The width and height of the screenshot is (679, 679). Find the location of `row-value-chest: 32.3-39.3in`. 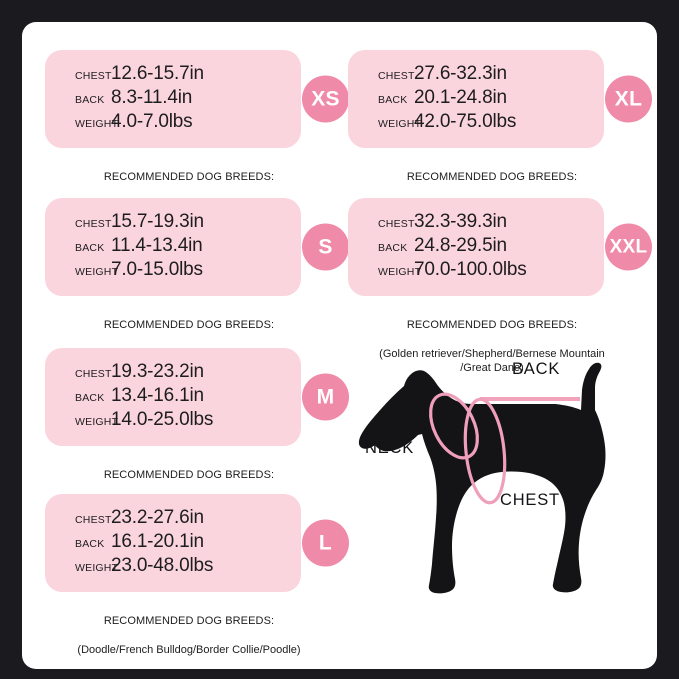

row-value-chest: 32.3-39.3in is located at coordinates (460, 221).